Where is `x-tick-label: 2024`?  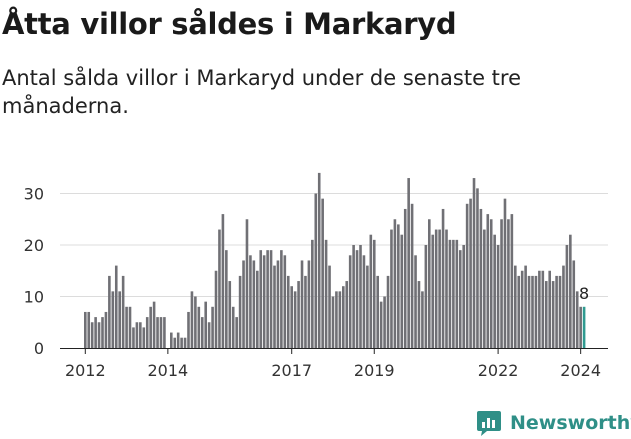
x-tick-label: 2024 is located at coordinates (580, 370).